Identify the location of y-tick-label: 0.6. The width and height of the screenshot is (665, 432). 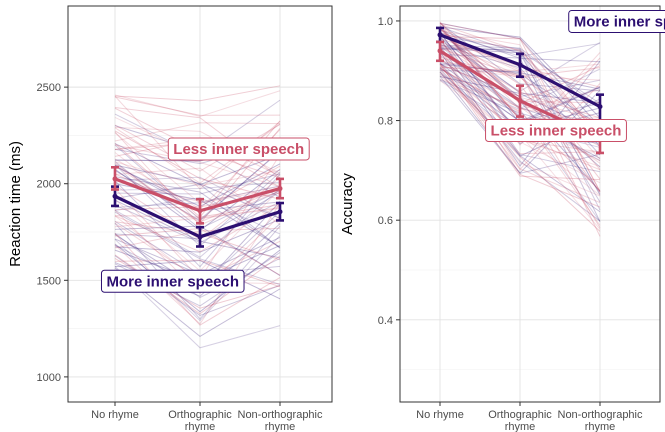
(385, 221).